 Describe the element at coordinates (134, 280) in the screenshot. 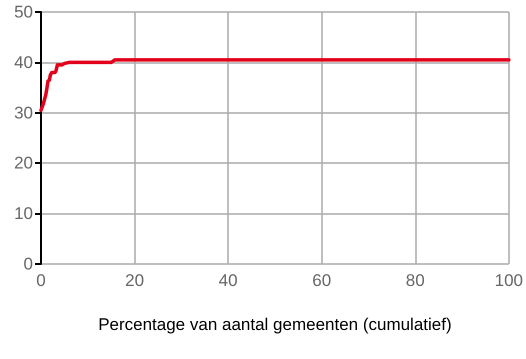

I see `x-tick-label: 20` at that location.